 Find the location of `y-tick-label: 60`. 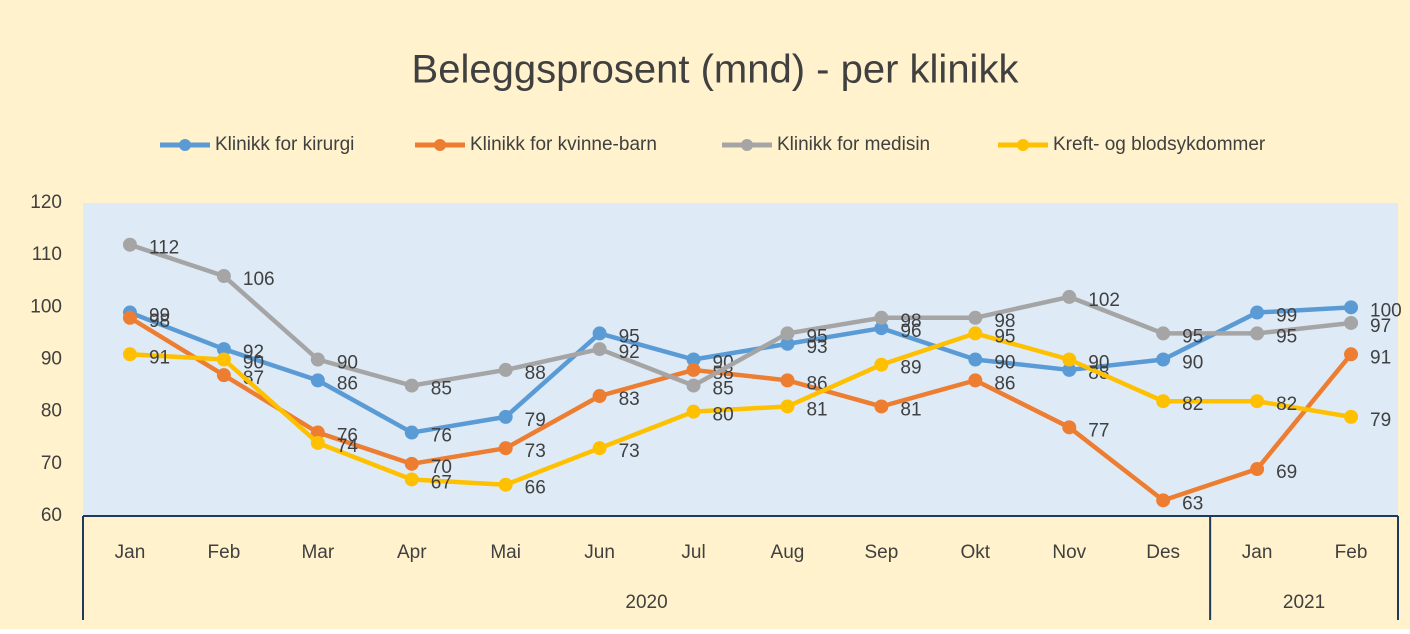

y-tick-label: 60 is located at coordinates (51, 515).